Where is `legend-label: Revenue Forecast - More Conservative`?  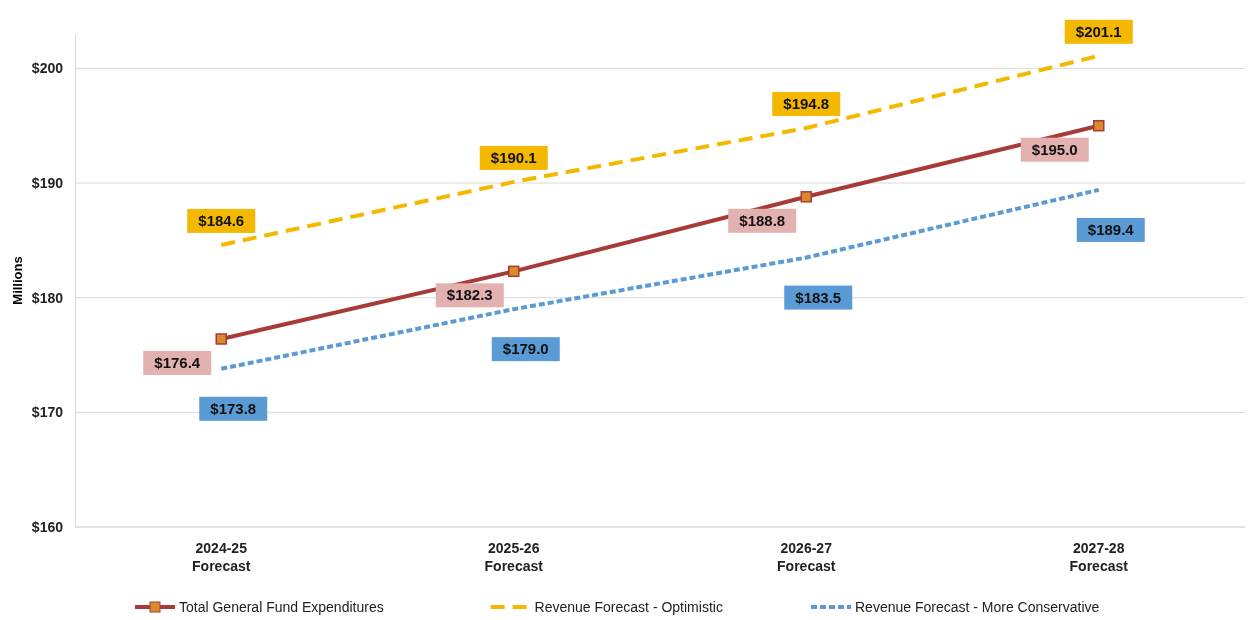 legend-label: Revenue Forecast - More Conservative is located at coordinates (977, 607).